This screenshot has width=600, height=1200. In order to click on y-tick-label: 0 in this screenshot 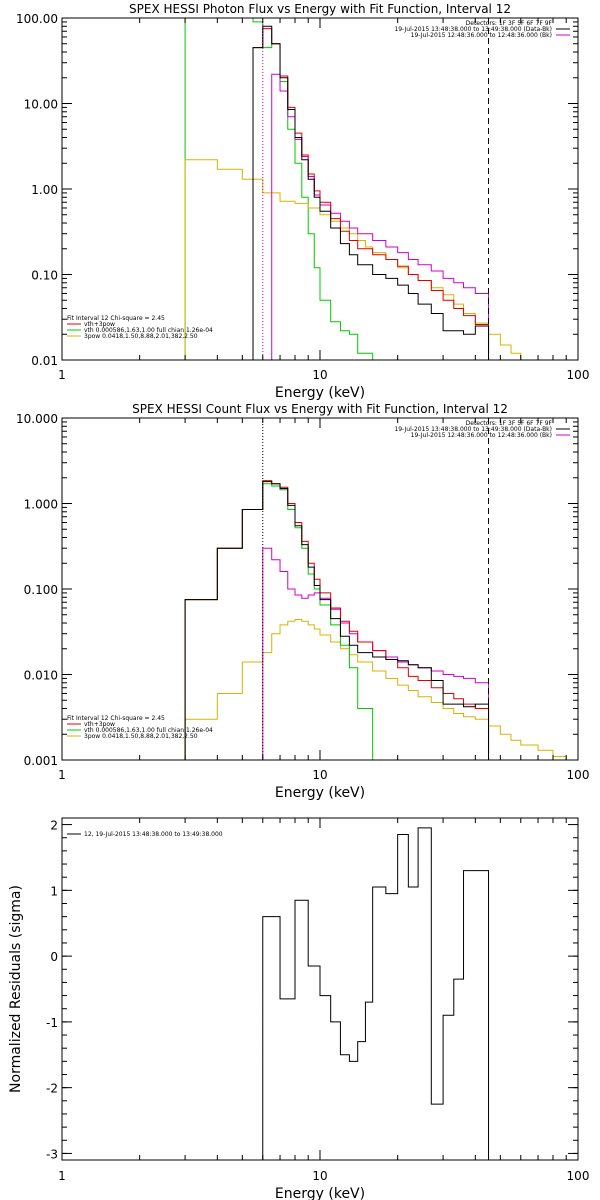, I will do `click(54, 957)`.